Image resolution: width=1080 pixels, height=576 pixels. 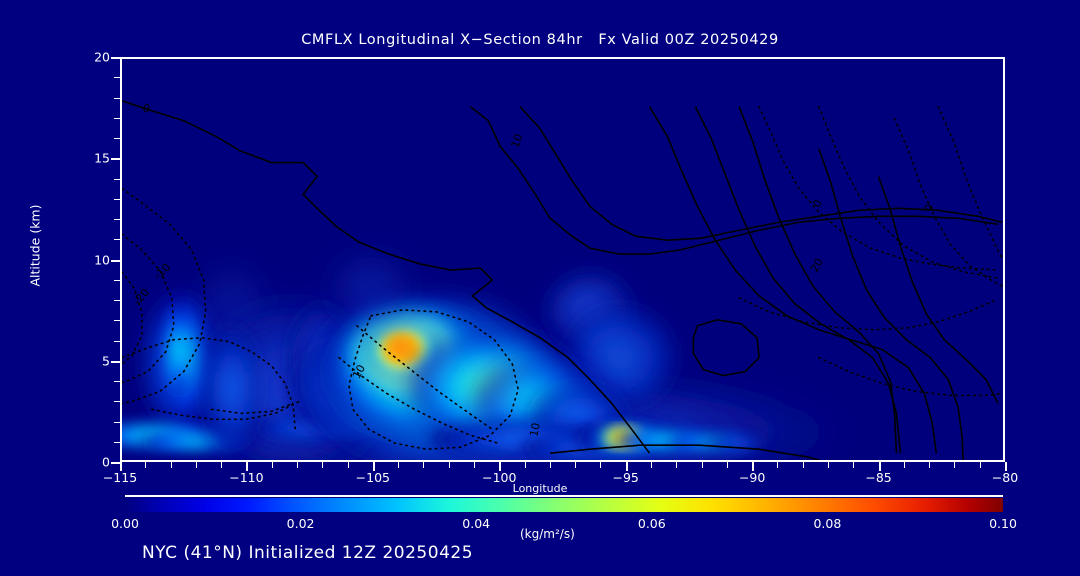 I want to click on x-axis-tick-label: −90, so click(x=752, y=477).